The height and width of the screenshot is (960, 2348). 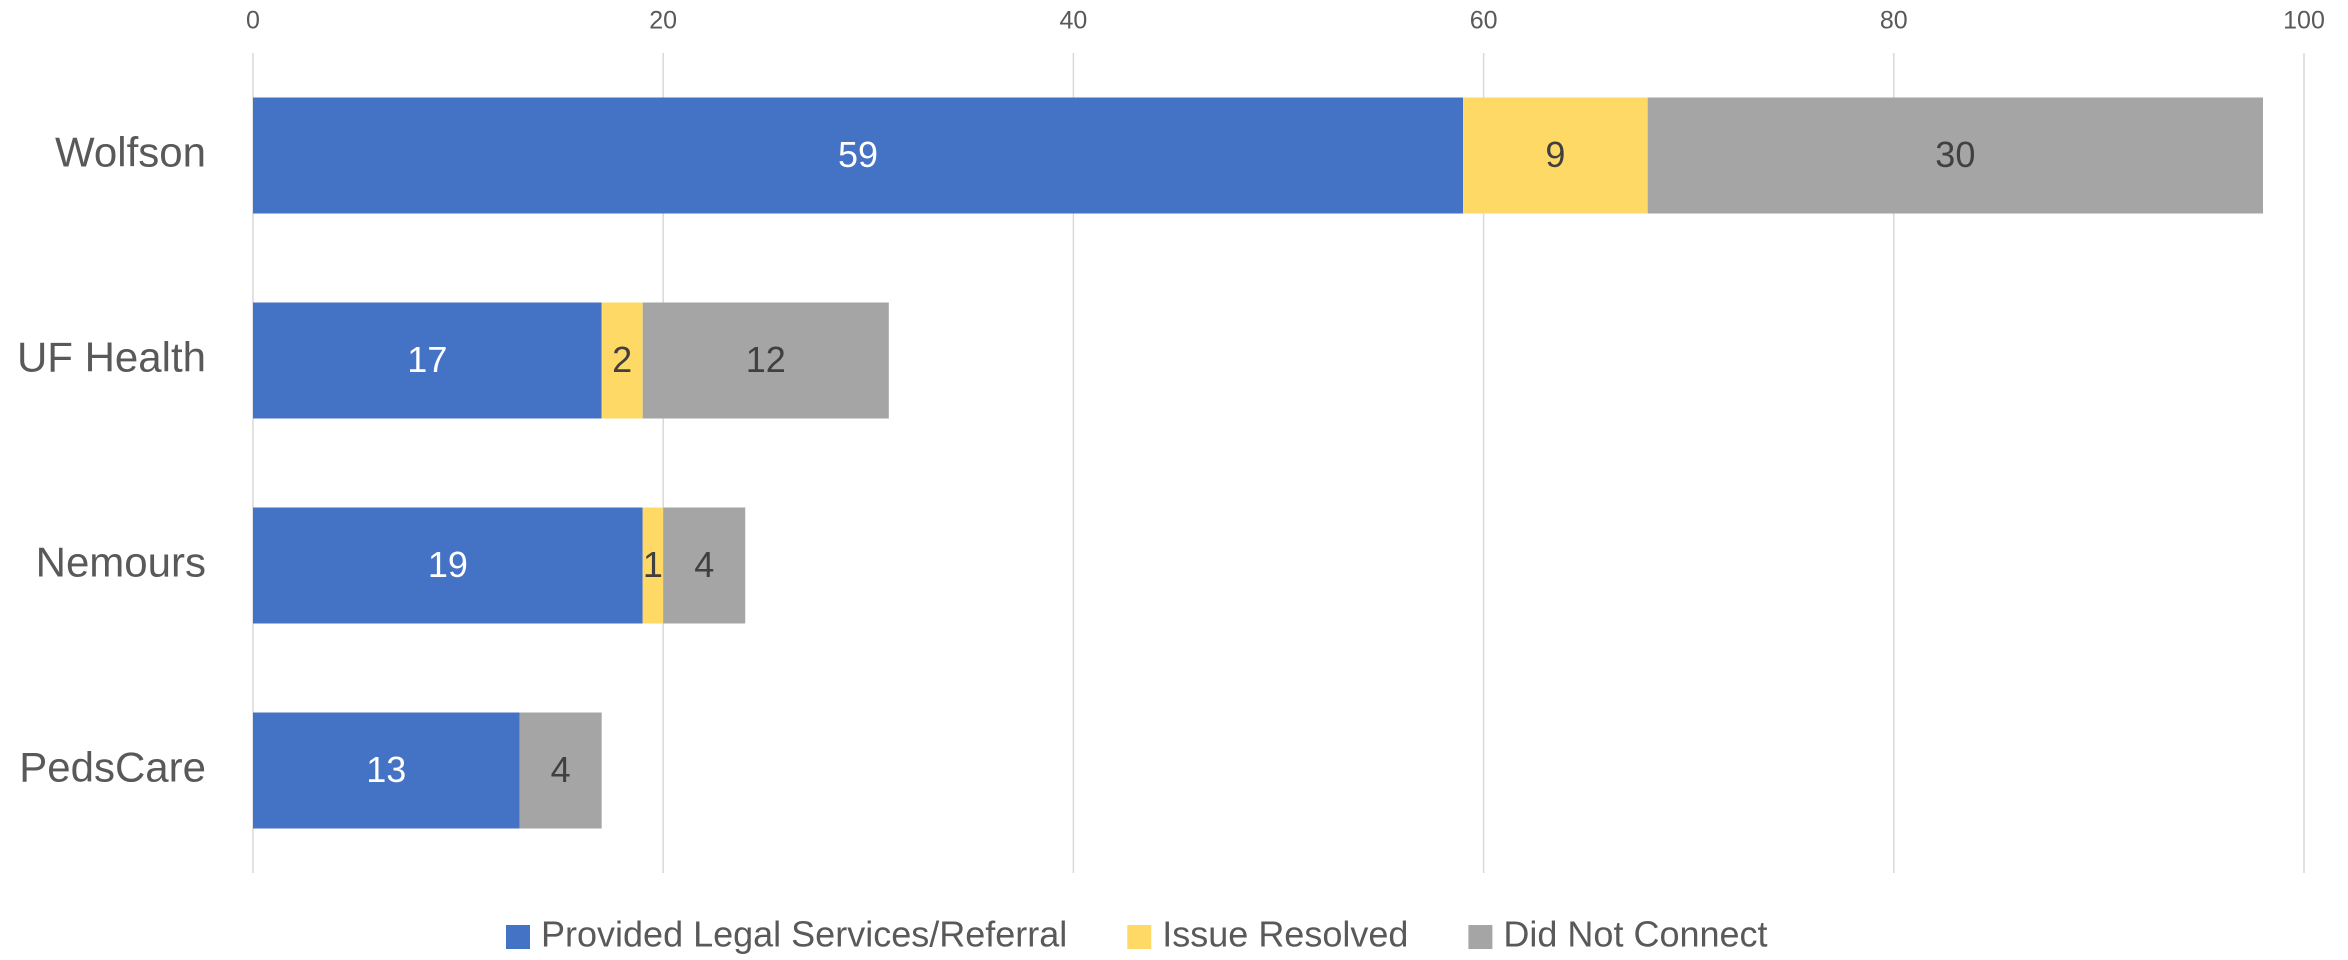 I want to click on x-tick-label: 40, so click(x=1073, y=21).